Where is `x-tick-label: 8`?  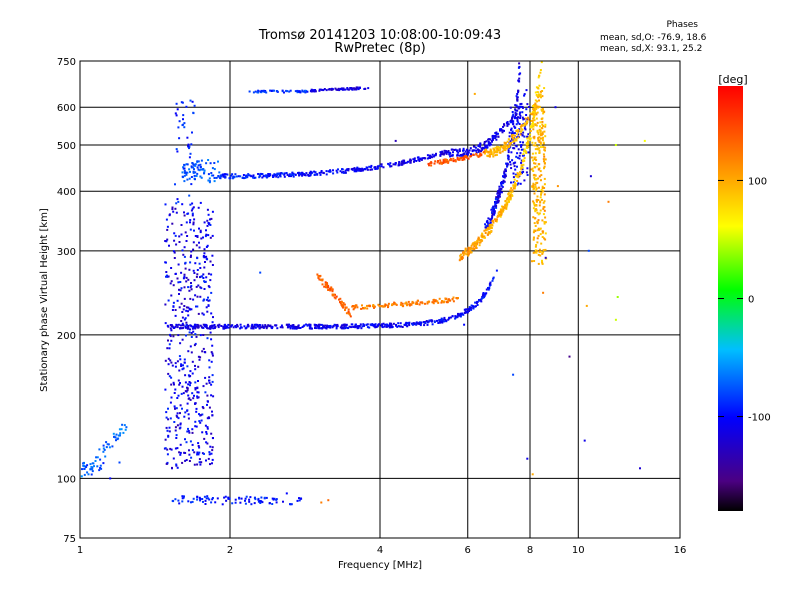
x-tick-label: 8 is located at coordinates (530, 550).